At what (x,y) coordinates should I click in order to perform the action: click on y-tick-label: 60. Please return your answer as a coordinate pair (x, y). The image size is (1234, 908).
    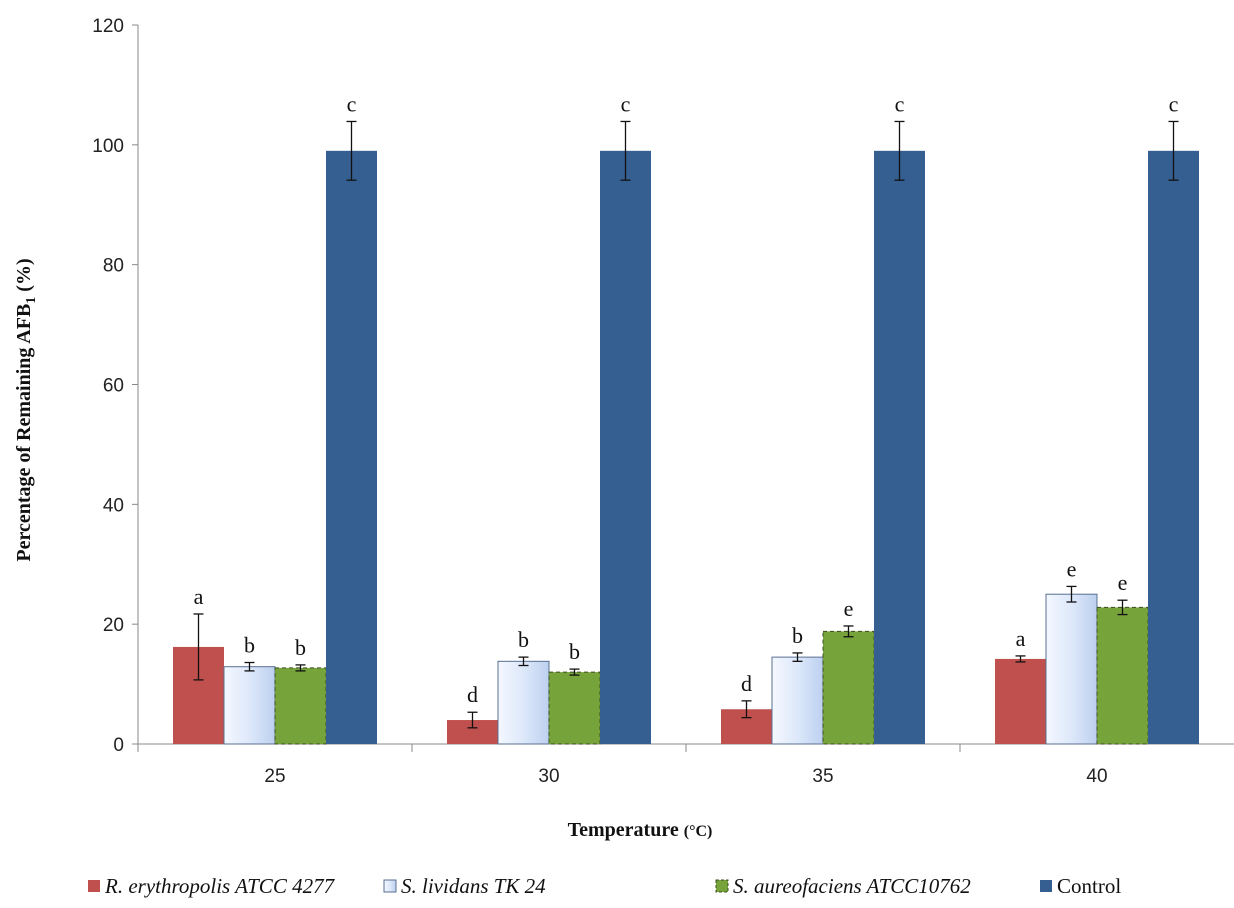
    Looking at the image, I should click on (113, 386).